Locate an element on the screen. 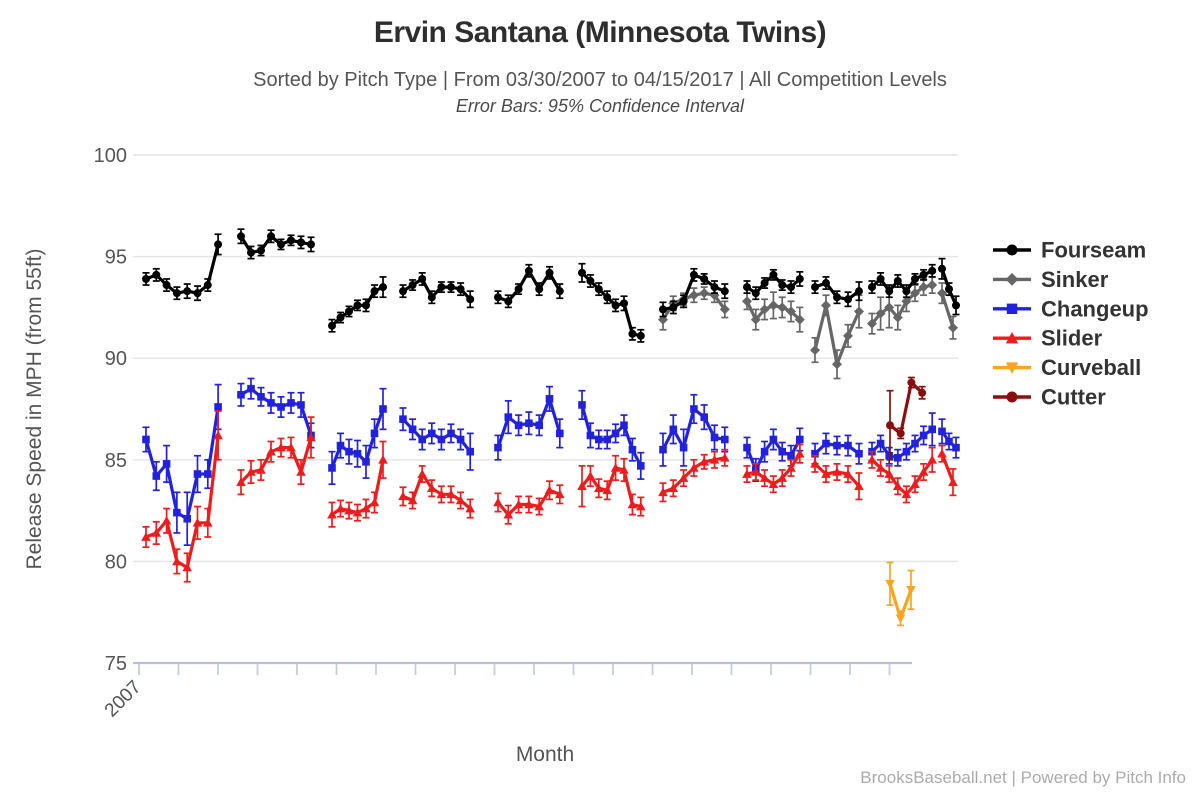 Image resolution: width=1200 pixels, height=800 pixels. series-sinker is located at coordinates (808, 328).